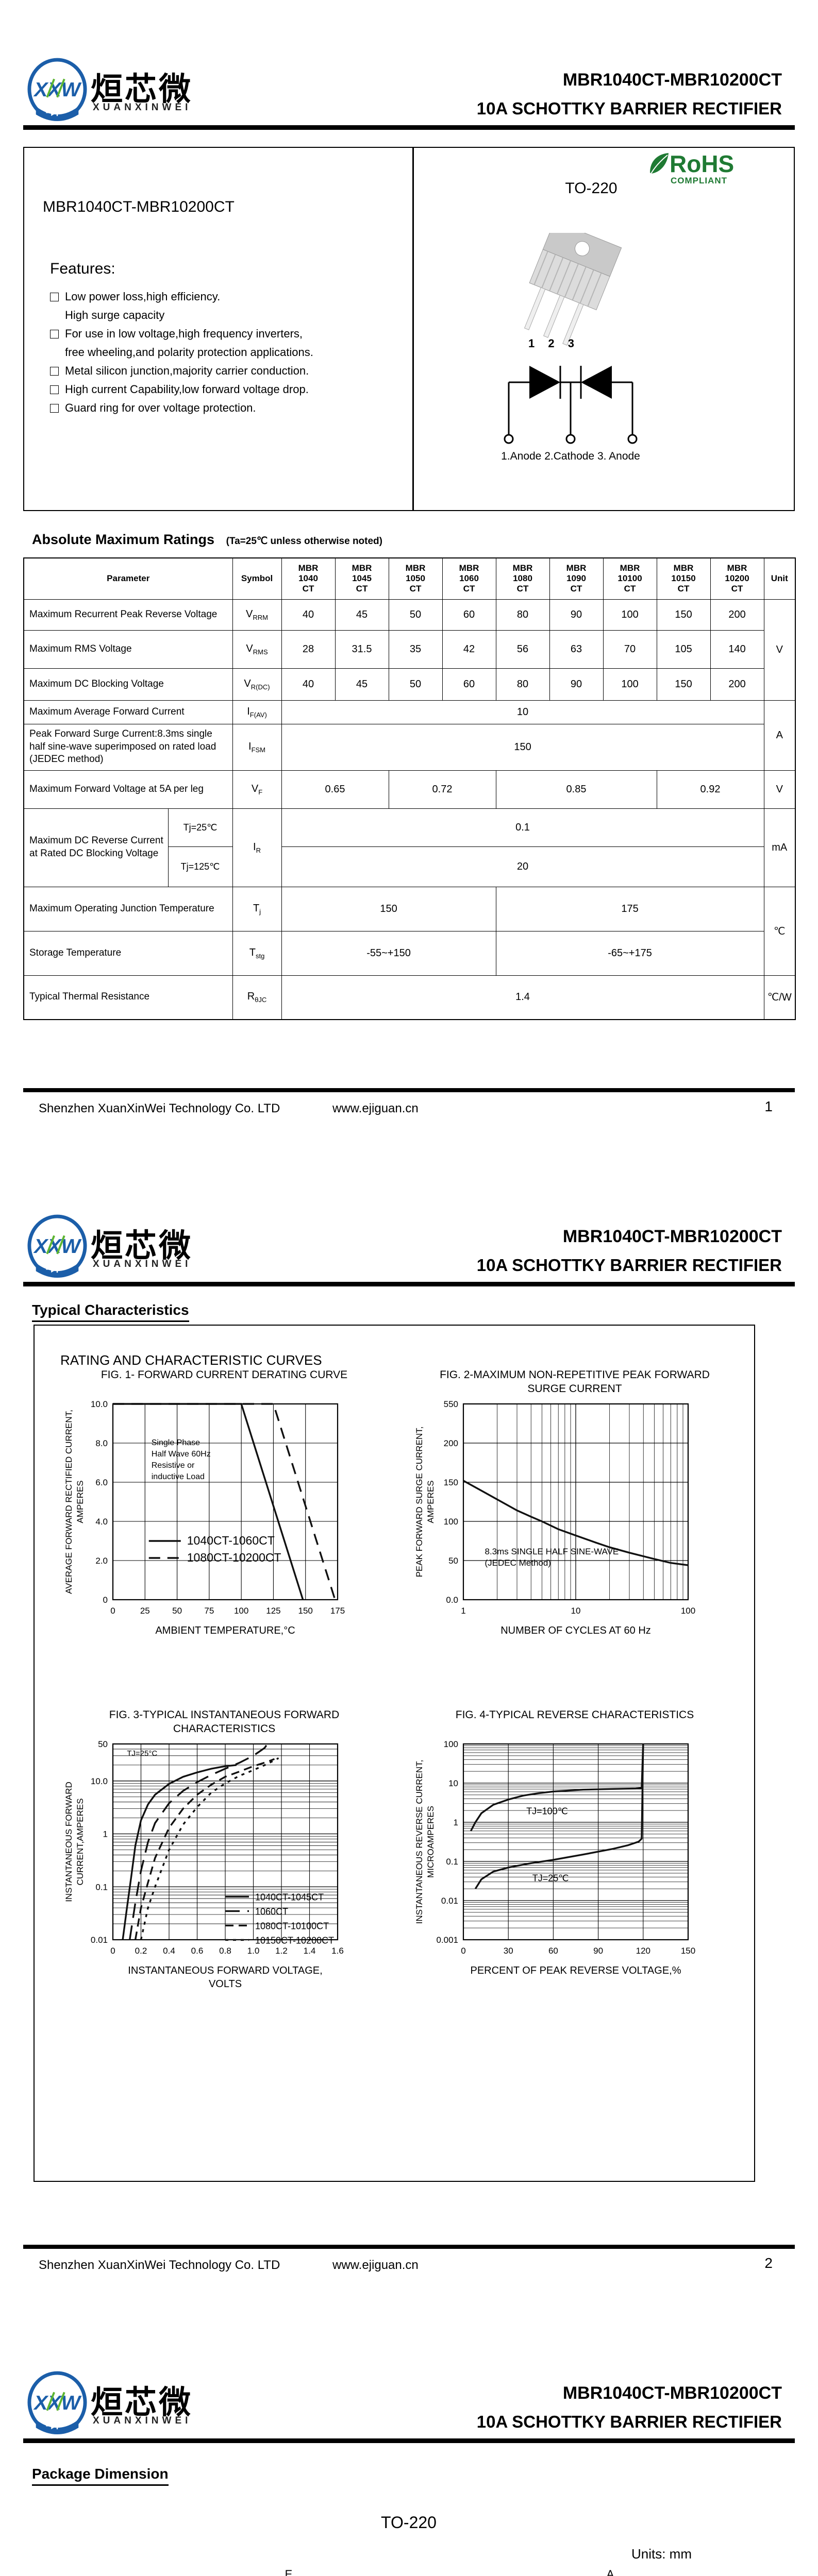 Image resolution: width=818 pixels, height=2576 pixels. I want to click on dimension-label: A, so click(610, 2572).